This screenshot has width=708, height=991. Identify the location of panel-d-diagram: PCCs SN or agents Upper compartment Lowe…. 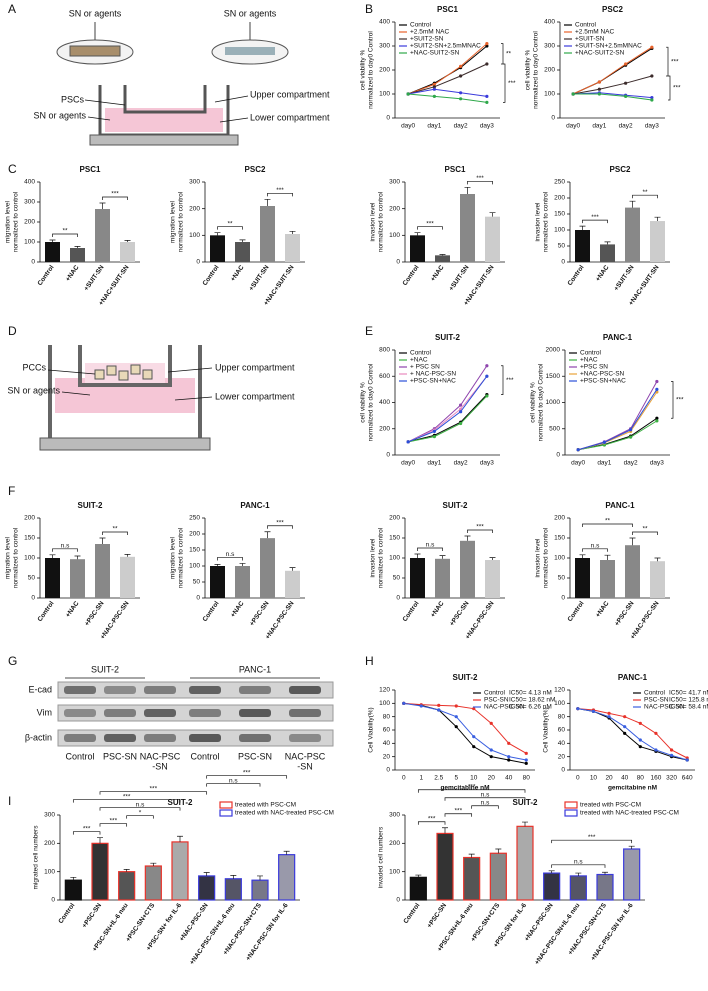
(151, 398).